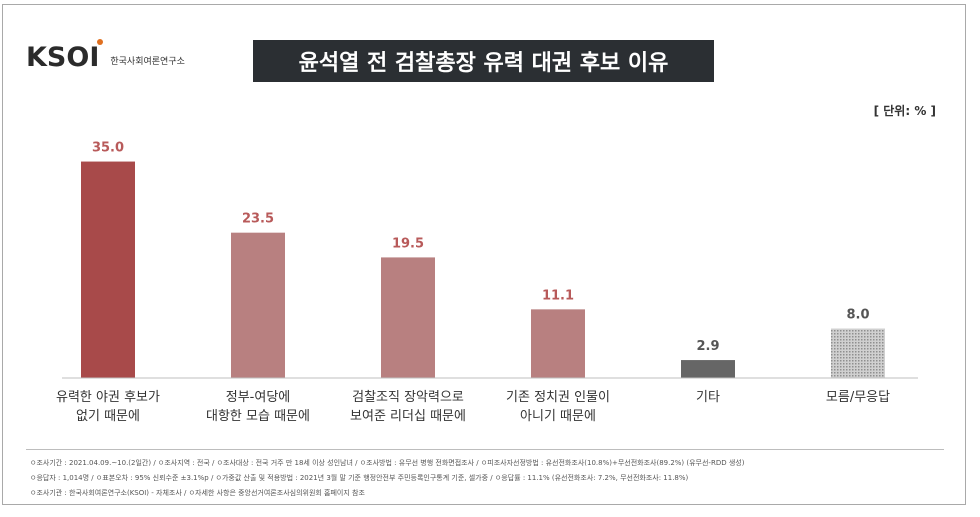 The width and height of the screenshot is (980, 517). What do you see at coordinates (858, 397) in the screenshot?
I see `category-label-5-0: 모름/무응답` at bounding box center [858, 397].